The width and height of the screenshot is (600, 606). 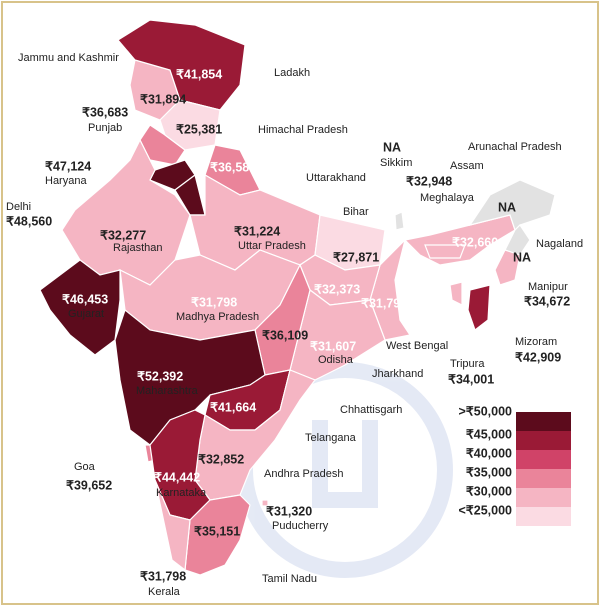 I want to click on state-name: Puducherry, so click(x=300, y=526).